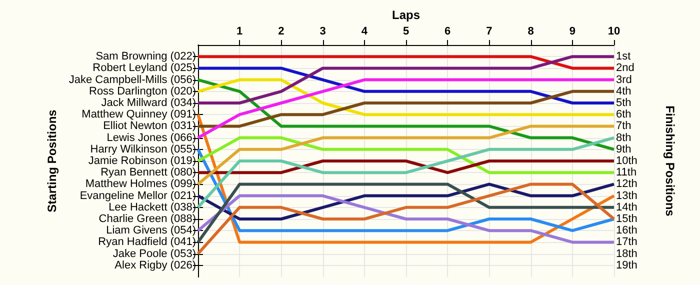 The width and height of the screenshot is (700, 285). What do you see at coordinates (147, 242) in the screenshot?
I see `text: Ryan Hadfield (041)` at bounding box center [147, 242].